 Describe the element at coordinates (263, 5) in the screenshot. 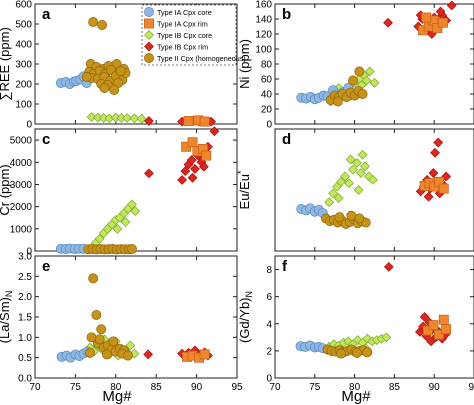

I see `y-tick-label: 160` at that location.